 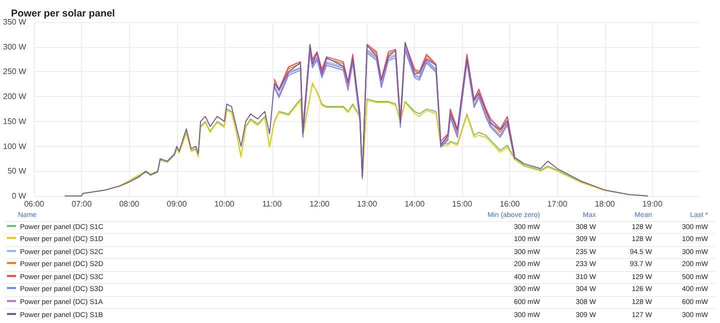 I want to click on y-tick-label: 300 W, so click(x=14, y=47).